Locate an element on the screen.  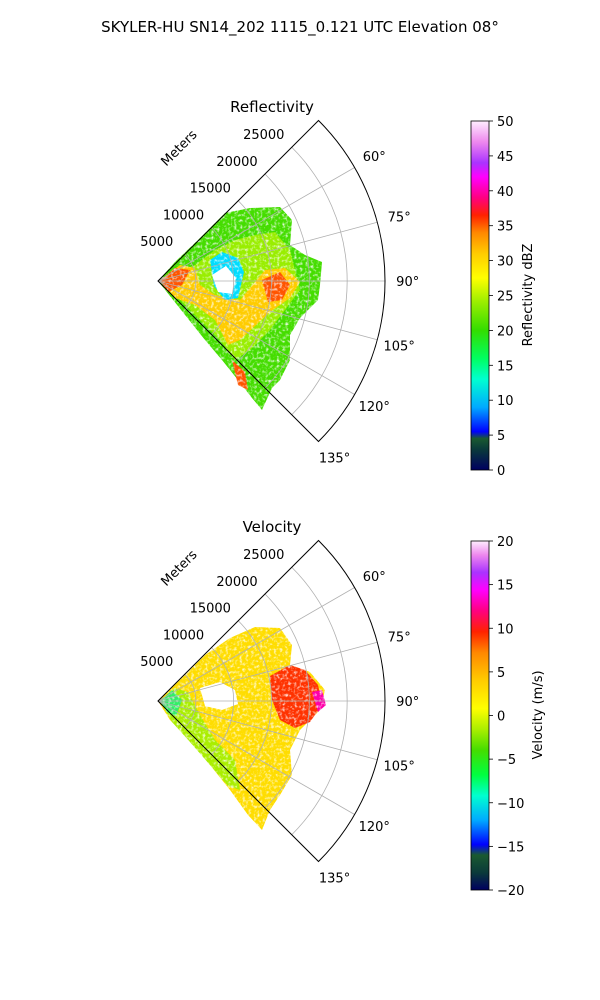
colorbar-tick-label: 50 is located at coordinates (505, 122).